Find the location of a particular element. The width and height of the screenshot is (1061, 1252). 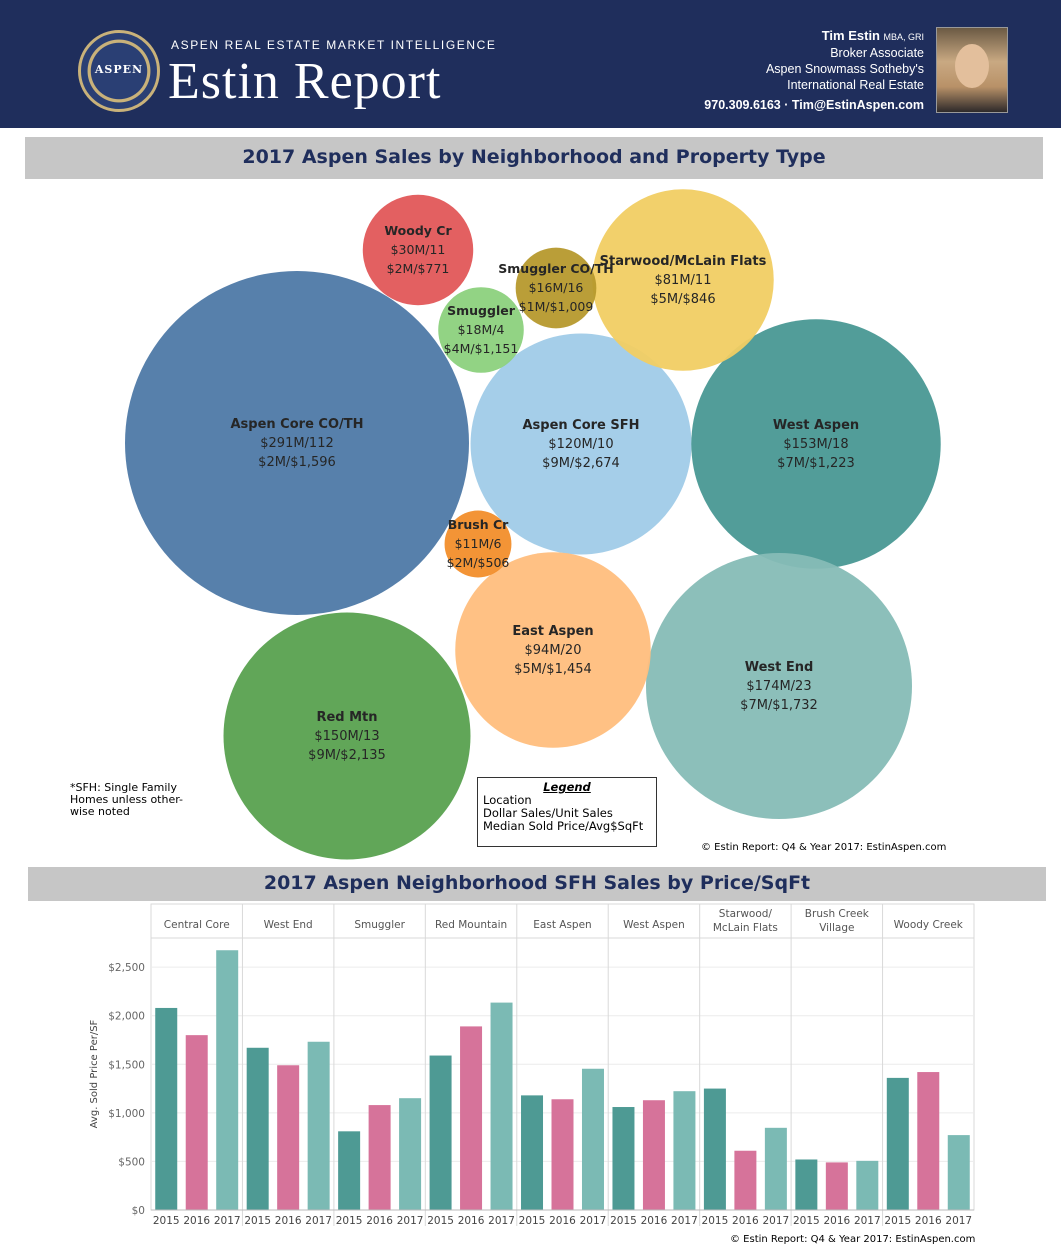

bubble-price-label: $1M/$1,009 is located at coordinates (556, 306).